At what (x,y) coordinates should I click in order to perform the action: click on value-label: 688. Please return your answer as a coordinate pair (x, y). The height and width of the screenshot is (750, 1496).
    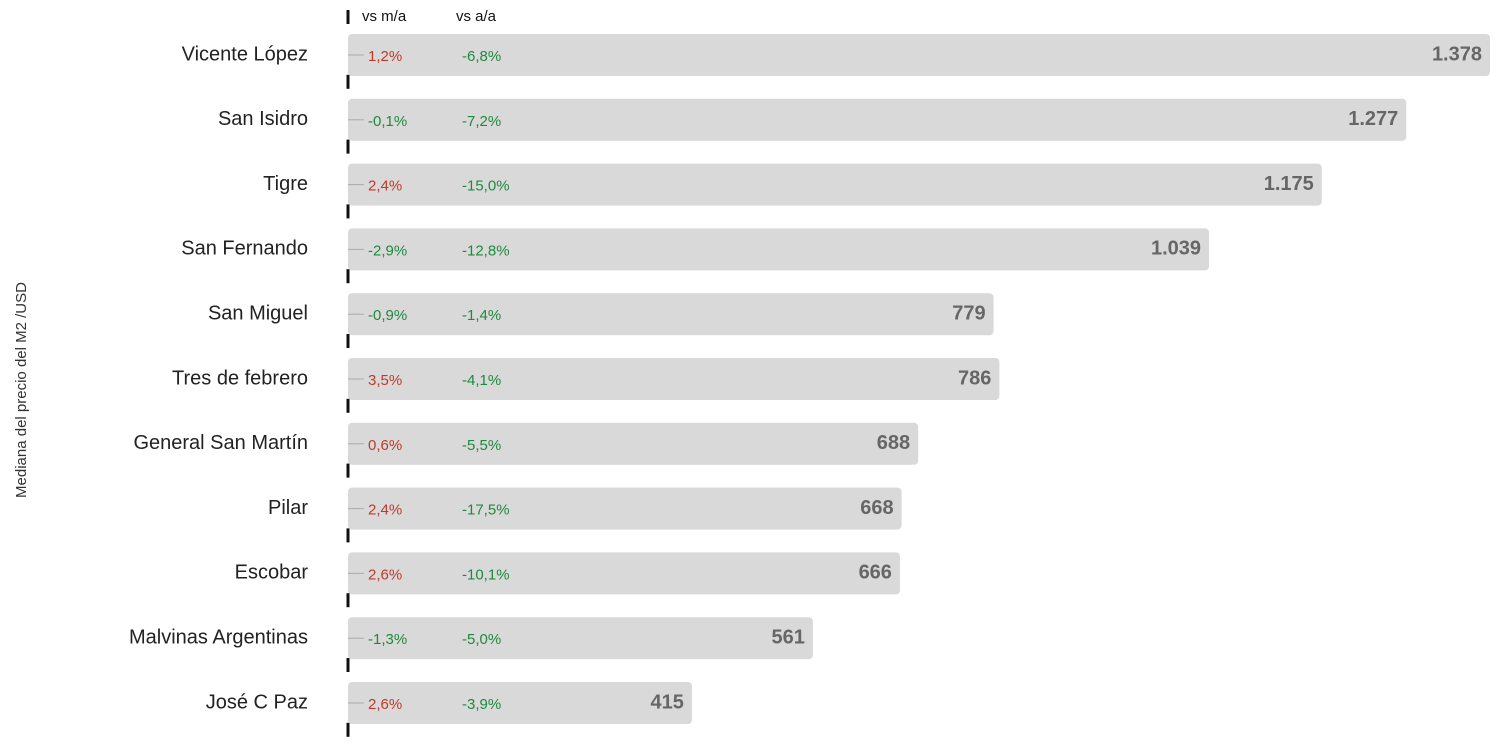
    Looking at the image, I should click on (893, 443).